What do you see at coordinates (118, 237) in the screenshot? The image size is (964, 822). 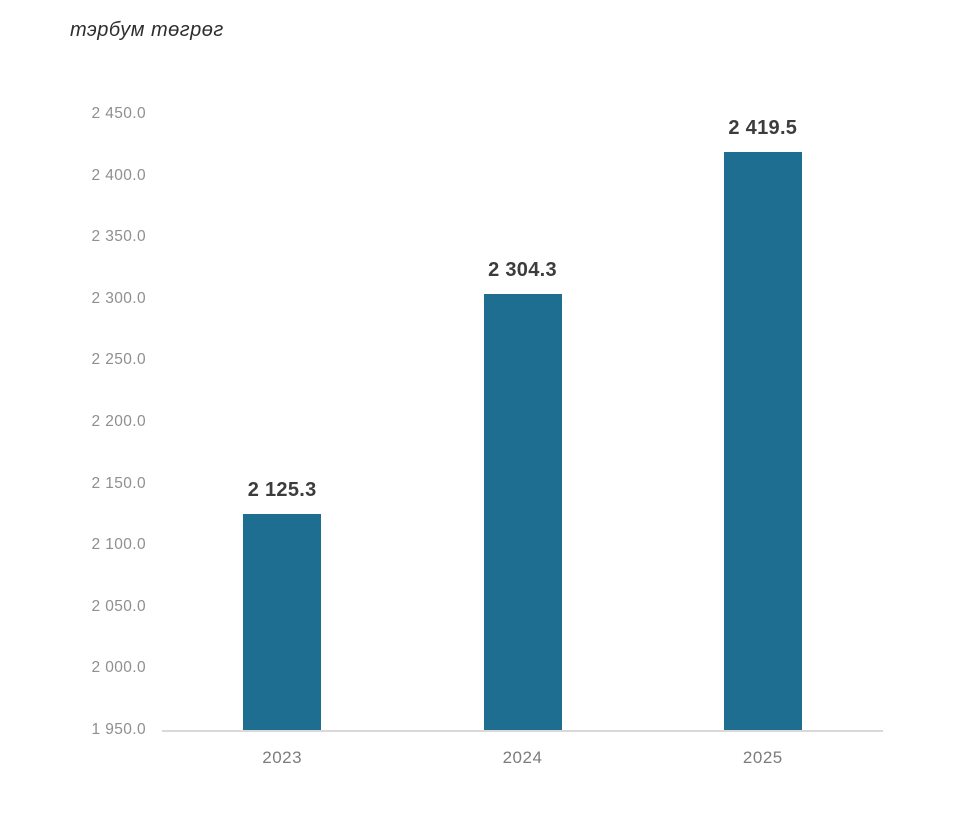 I see `y-tick-label: 2 350.0` at bounding box center [118, 237].